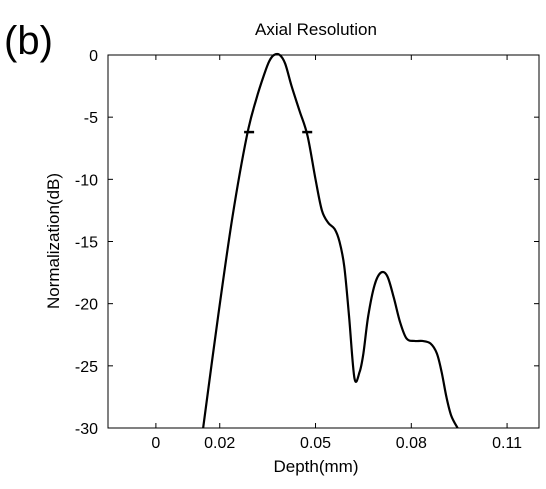  I want to click on x-tick-label: 0.11, so click(507, 443).